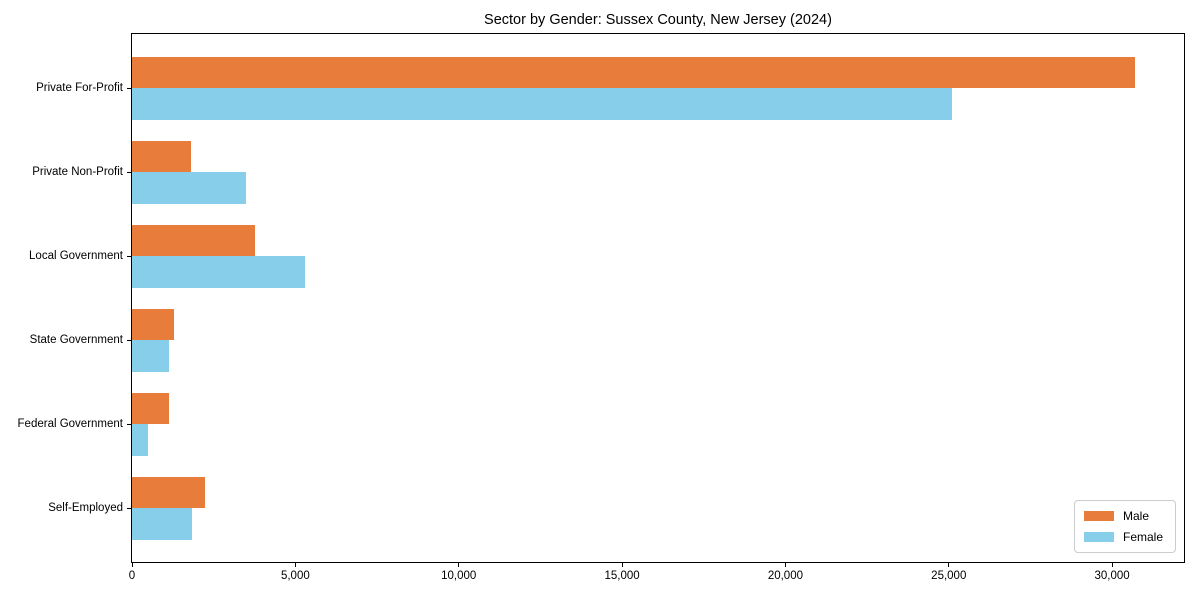  Describe the element at coordinates (1098, 516) in the screenshot. I see `legend-swatch-male` at that location.